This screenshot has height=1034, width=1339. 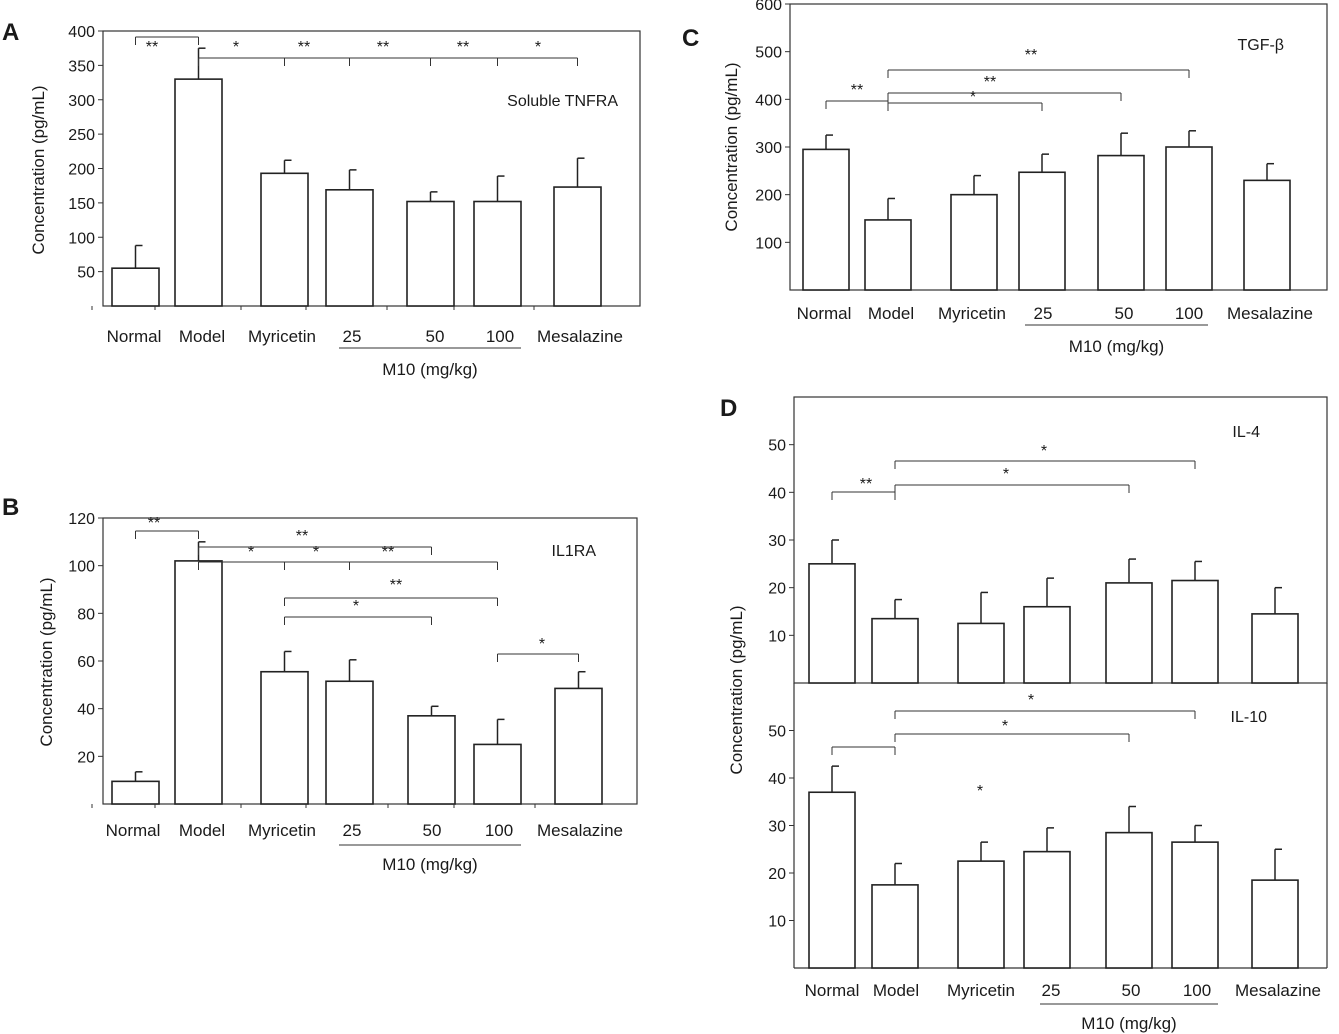 I want to click on panel-title: IL1RA, so click(x=574, y=551).